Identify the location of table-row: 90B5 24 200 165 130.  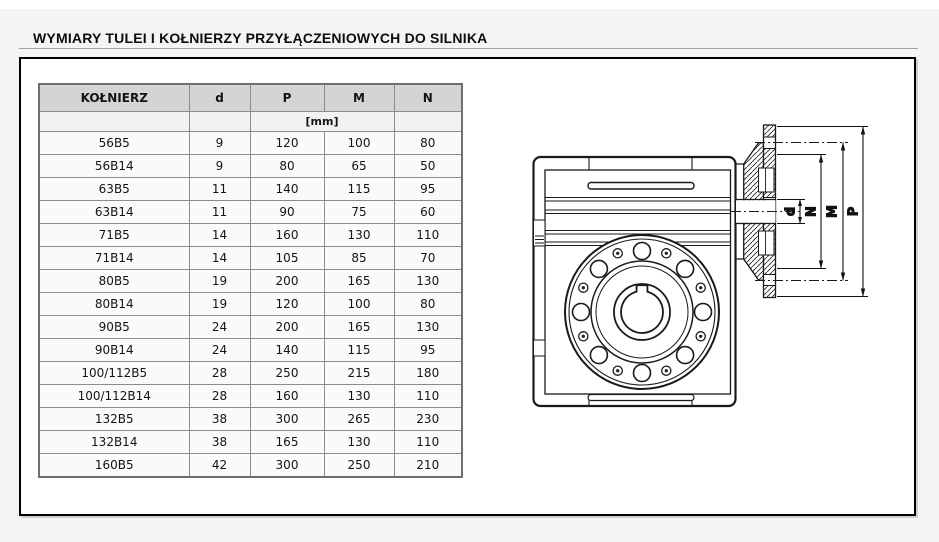
(250, 327).